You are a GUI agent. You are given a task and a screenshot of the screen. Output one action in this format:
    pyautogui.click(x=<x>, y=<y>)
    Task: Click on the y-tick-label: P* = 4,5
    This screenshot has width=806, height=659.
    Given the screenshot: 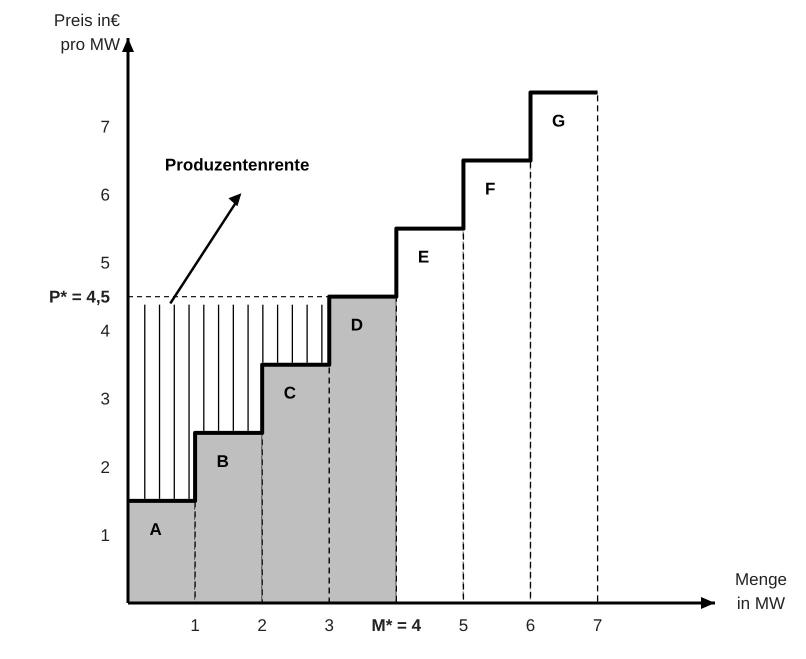 What is the action you would take?
    pyautogui.click(x=79, y=297)
    